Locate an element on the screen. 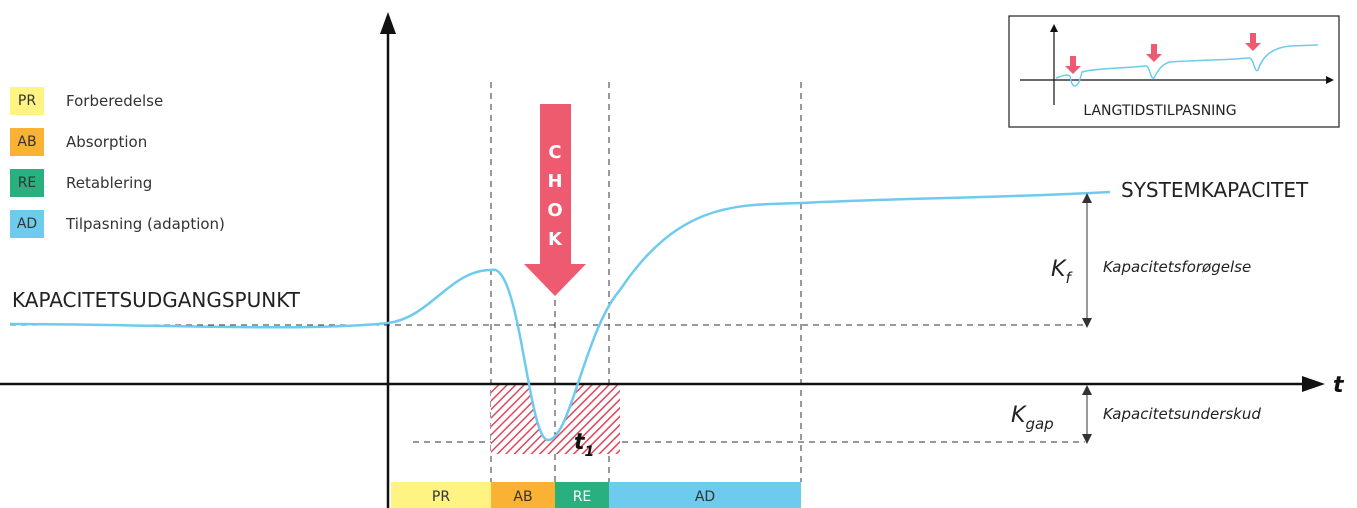 The image size is (1357, 508). legend-item-pr: PR Forberedelse is located at coordinates (117, 101).